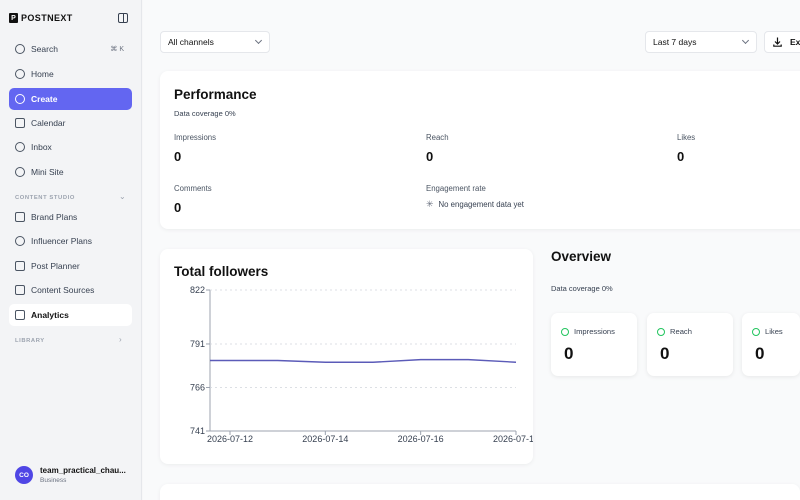 This screenshot has width=800, height=500. I want to click on sidebar-item-label: Content Sources, so click(63, 290).